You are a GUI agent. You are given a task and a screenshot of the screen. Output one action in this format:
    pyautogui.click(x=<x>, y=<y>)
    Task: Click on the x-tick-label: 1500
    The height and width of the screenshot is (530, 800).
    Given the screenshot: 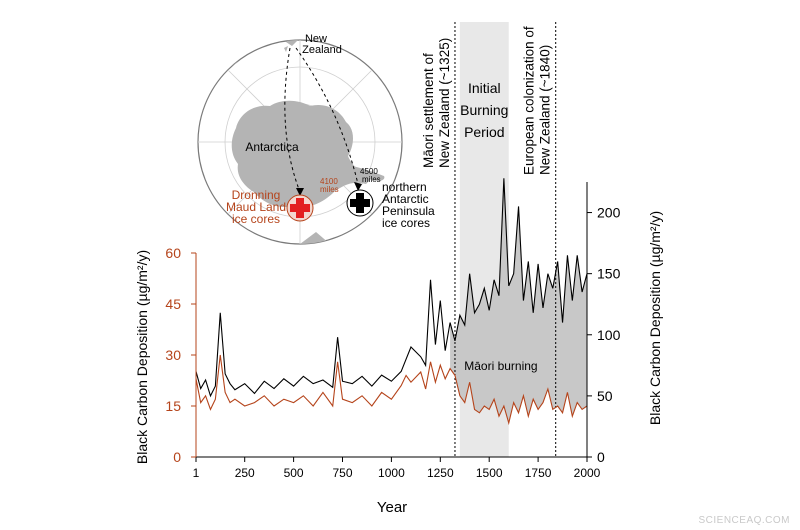 What is the action you would take?
    pyautogui.click(x=489, y=473)
    